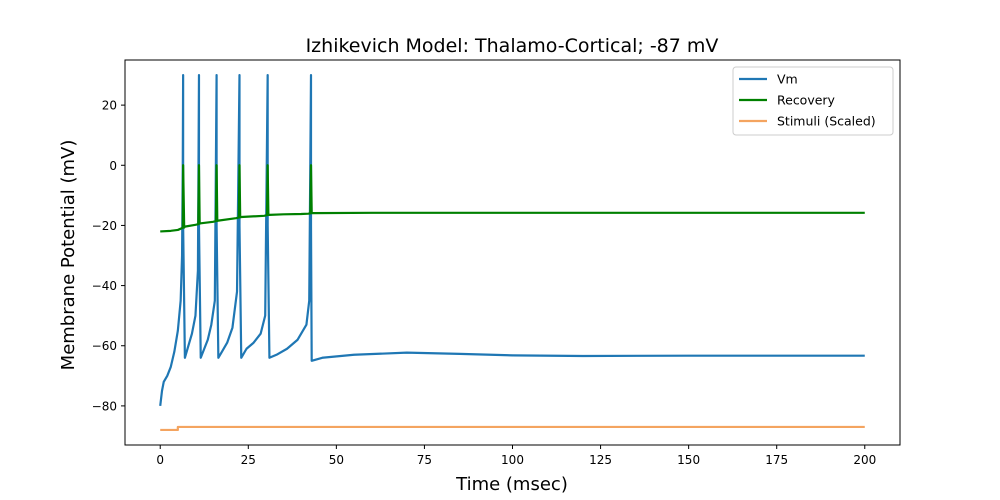 The width and height of the screenshot is (1000, 500). Describe the element at coordinates (600, 460) in the screenshot. I see `x-tick-label: 125` at that location.